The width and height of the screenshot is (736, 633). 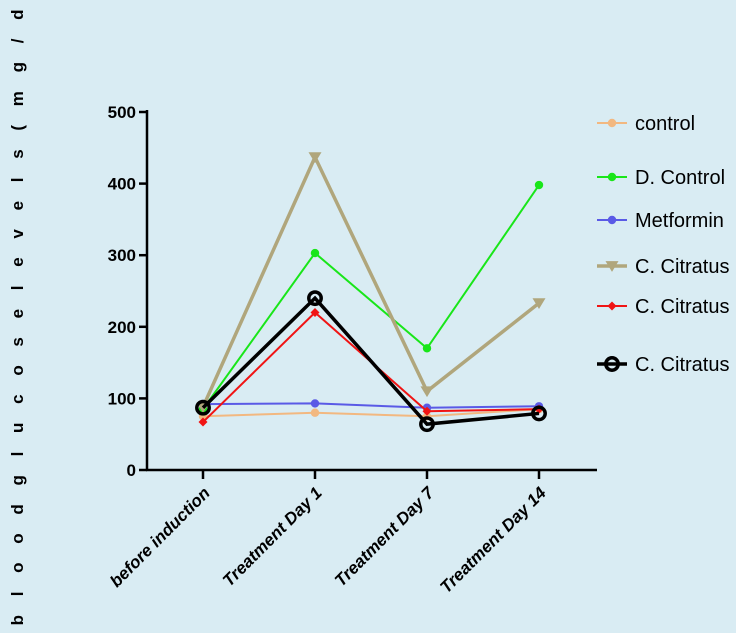 What do you see at coordinates (680, 178) in the screenshot?
I see `legend-label: D. Control` at bounding box center [680, 178].